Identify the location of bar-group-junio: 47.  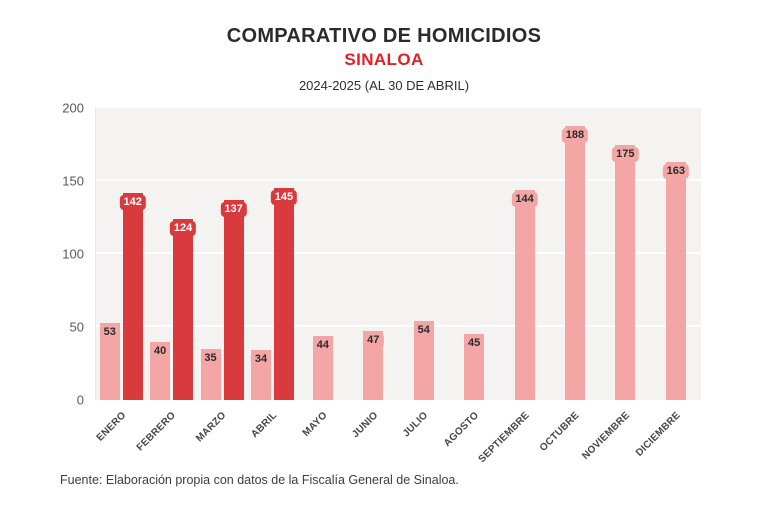
(373, 254).